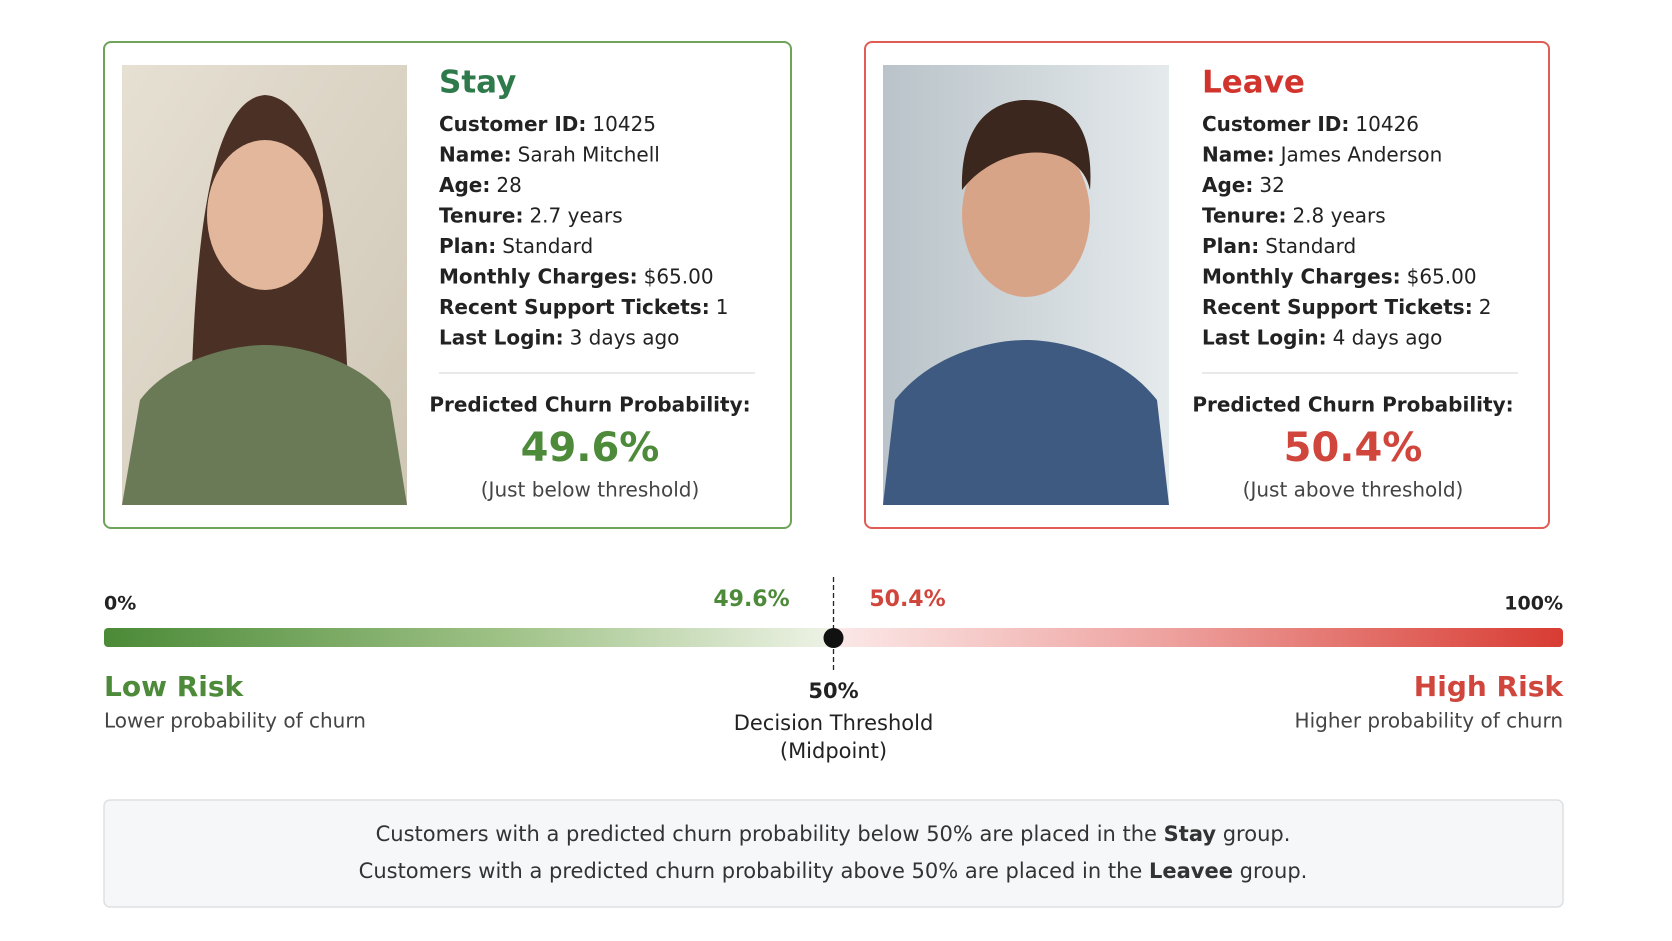 Image resolution: width=1672 pixels, height=941 pixels. I want to click on field-value: 32, so click(1271, 185).